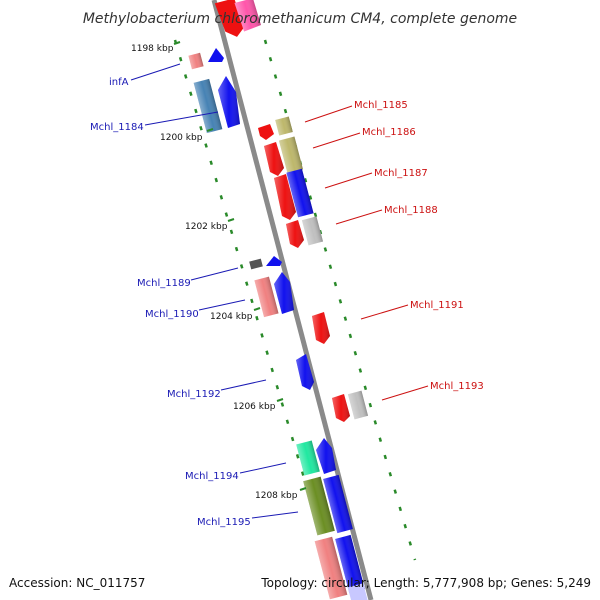 The height and width of the screenshot is (600, 600). I want to click on gene-1195-blue, so click(338, 504).